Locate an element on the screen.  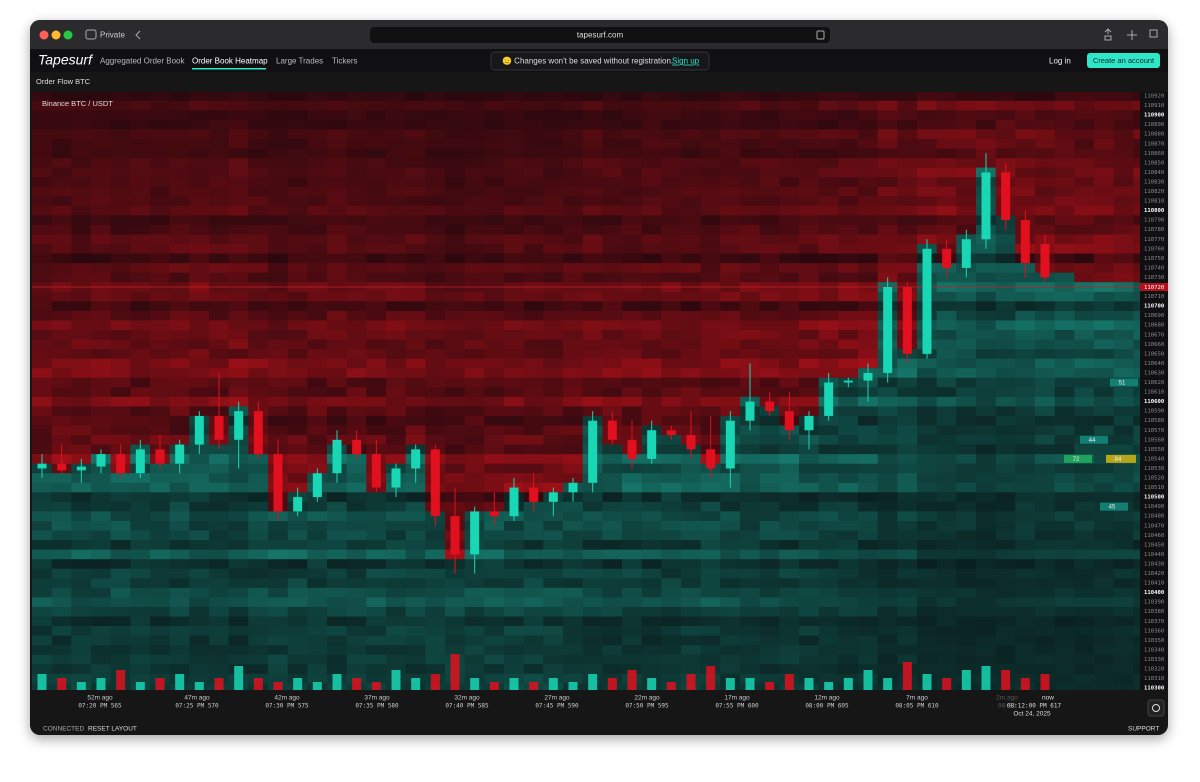
back-icon is located at coordinates (138, 35).